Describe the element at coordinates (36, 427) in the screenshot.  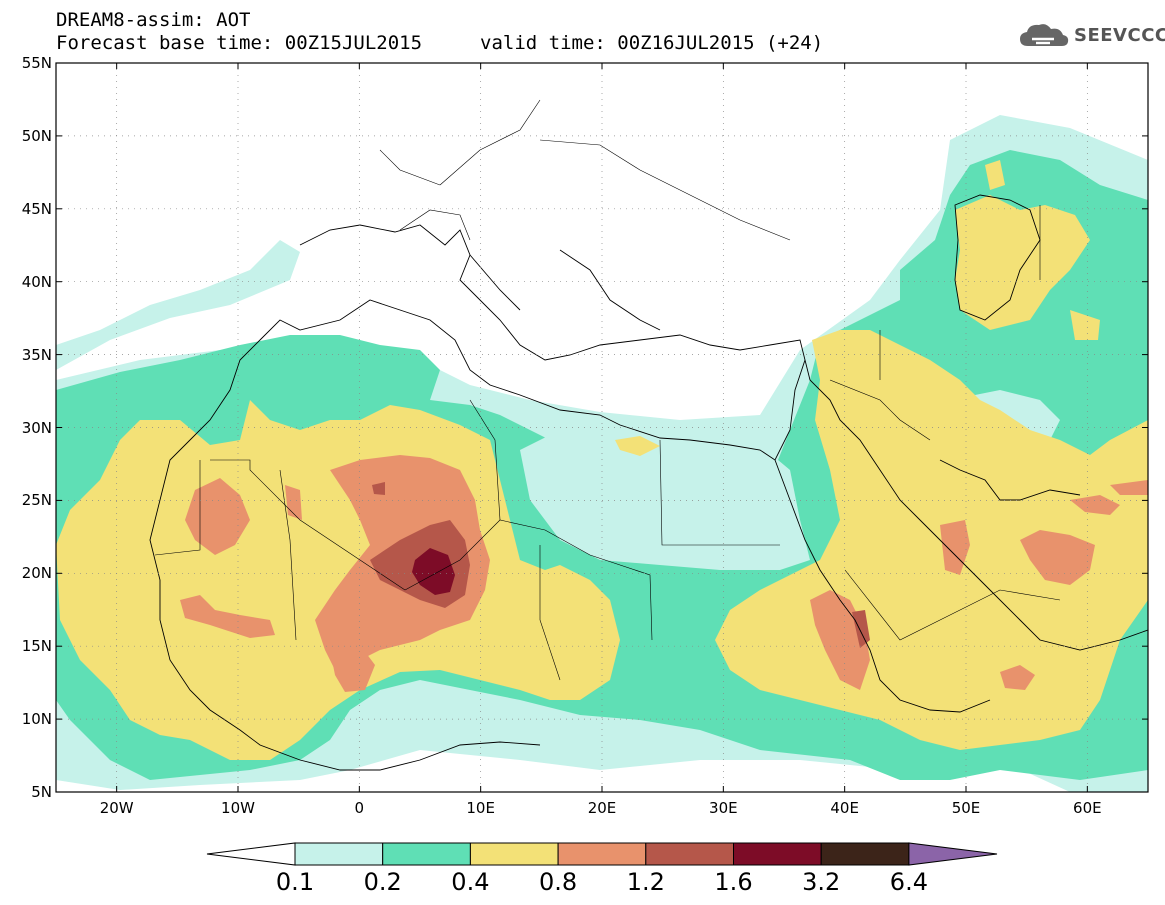
I see `lat-label: 30N` at that location.